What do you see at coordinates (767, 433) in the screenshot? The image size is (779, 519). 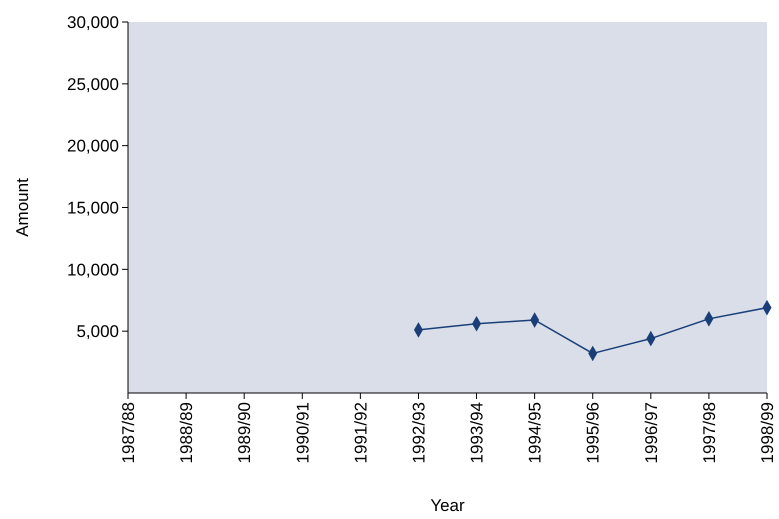 I see `x-tick-label: 1998/99` at bounding box center [767, 433].